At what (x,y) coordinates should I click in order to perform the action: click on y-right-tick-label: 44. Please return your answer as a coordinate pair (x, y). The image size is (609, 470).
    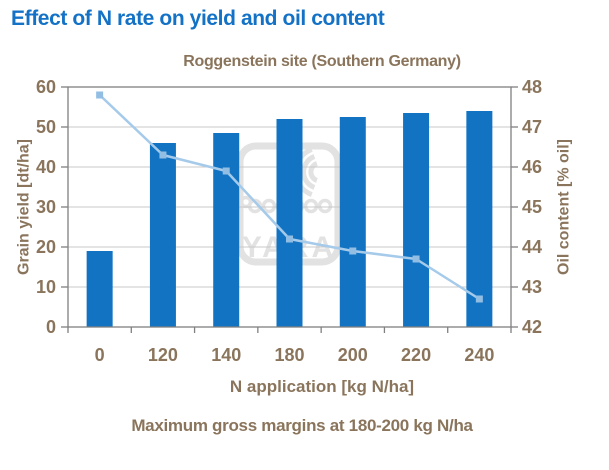
    Looking at the image, I should click on (532, 247).